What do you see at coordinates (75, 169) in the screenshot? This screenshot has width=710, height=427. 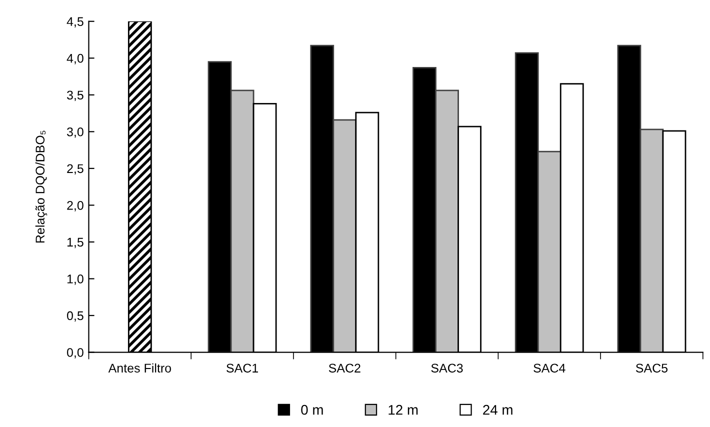 I see `y-tick-label: 2,5` at bounding box center [75, 169].